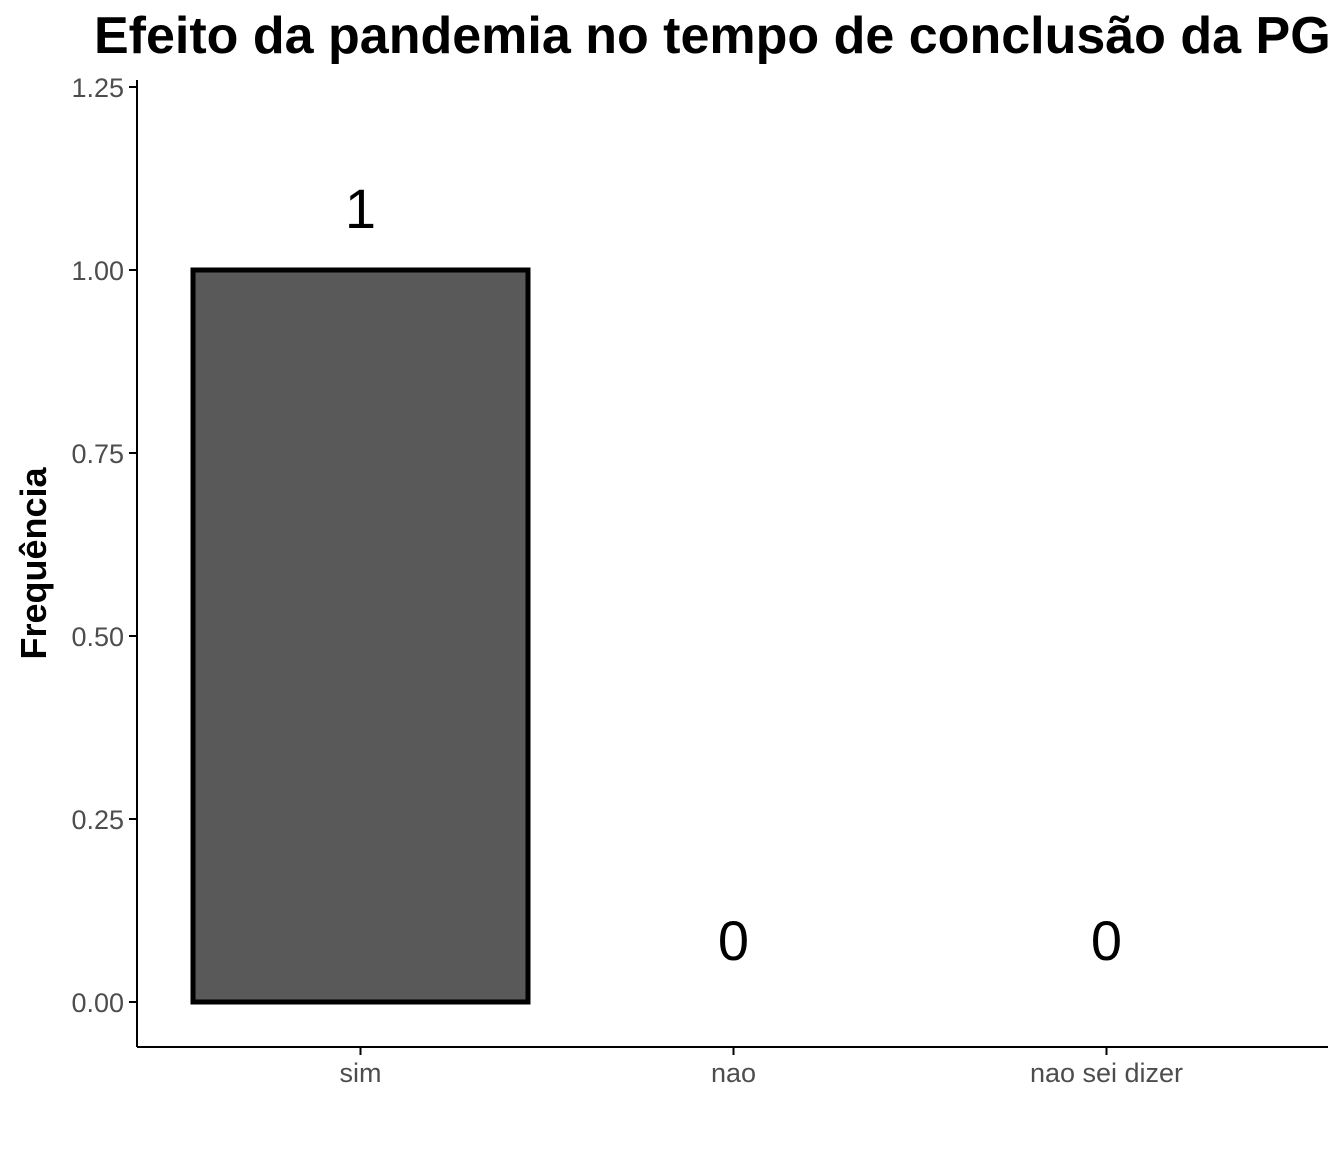 The width and height of the screenshot is (1344, 1152). Describe the element at coordinates (97, 637) in the screenshot. I see `y-tick-label: 0.50` at that location.